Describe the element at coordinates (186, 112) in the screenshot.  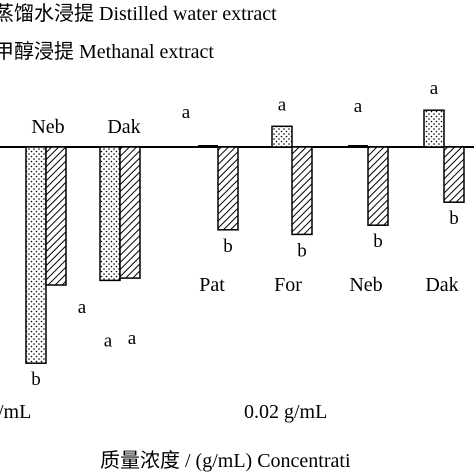
I see `significance-label-distilled-3: a` at that location.